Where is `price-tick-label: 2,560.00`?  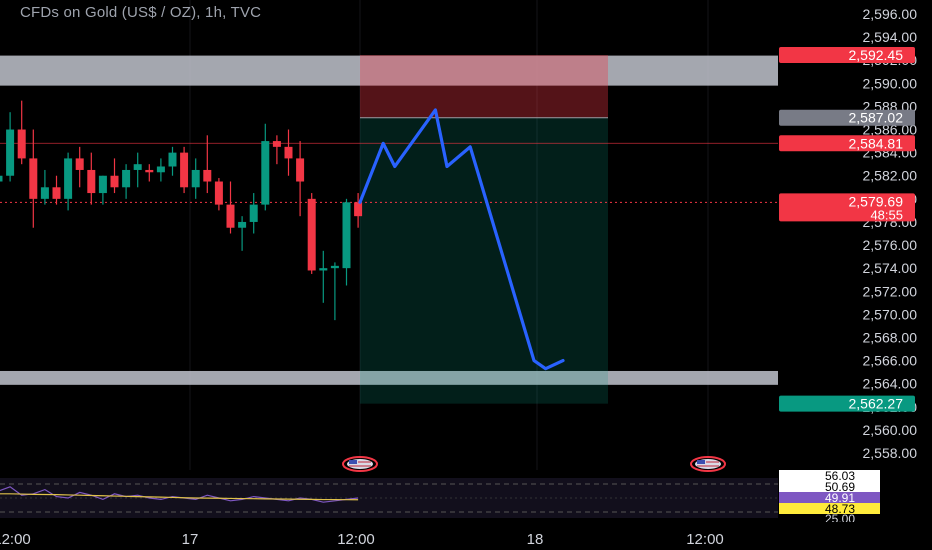
price-tick-label: 2,560.00 is located at coordinates (890, 430).